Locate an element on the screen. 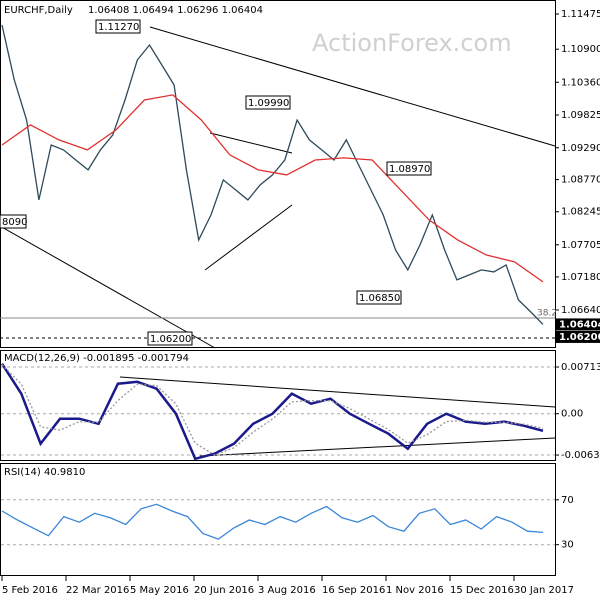 The width and height of the screenshot is (600, 600). y-tick-label: 1.06640 is located at coordinates (580, 310).